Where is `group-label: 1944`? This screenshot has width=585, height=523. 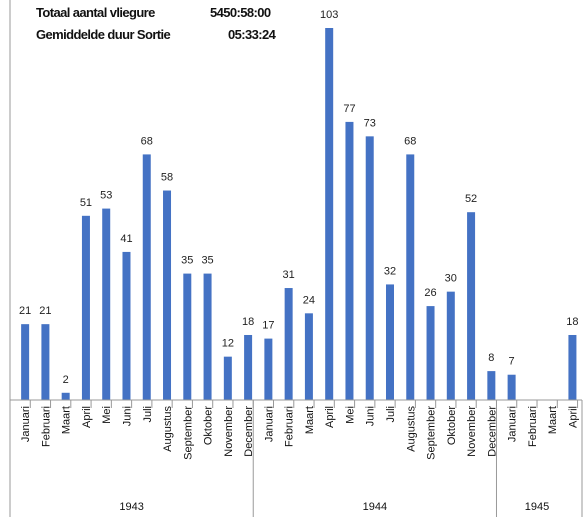 group-label: 1944 is located at coordinates (375, 507).